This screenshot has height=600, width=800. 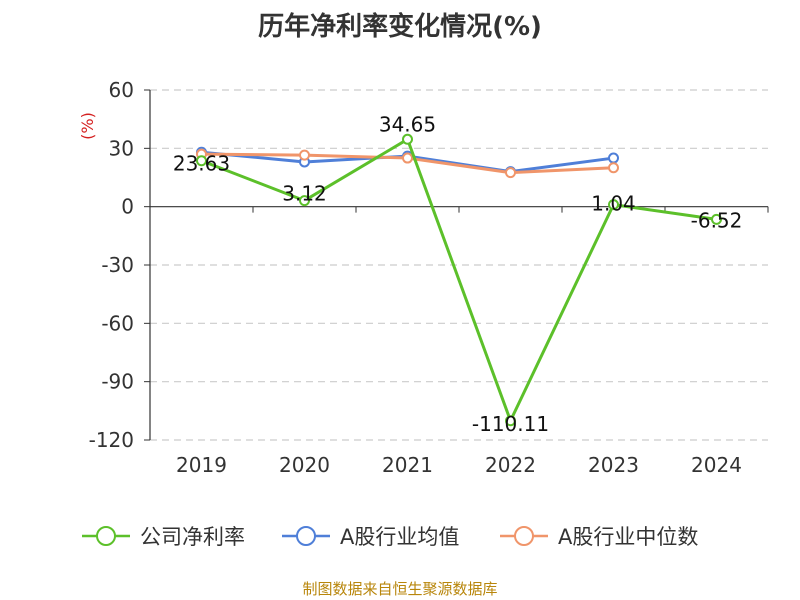 What do you see at coordinates (400, 27) in the screenshot?
I see `chart-title: 历年净利率变化情况(%)` at bounding box center [400, 27].